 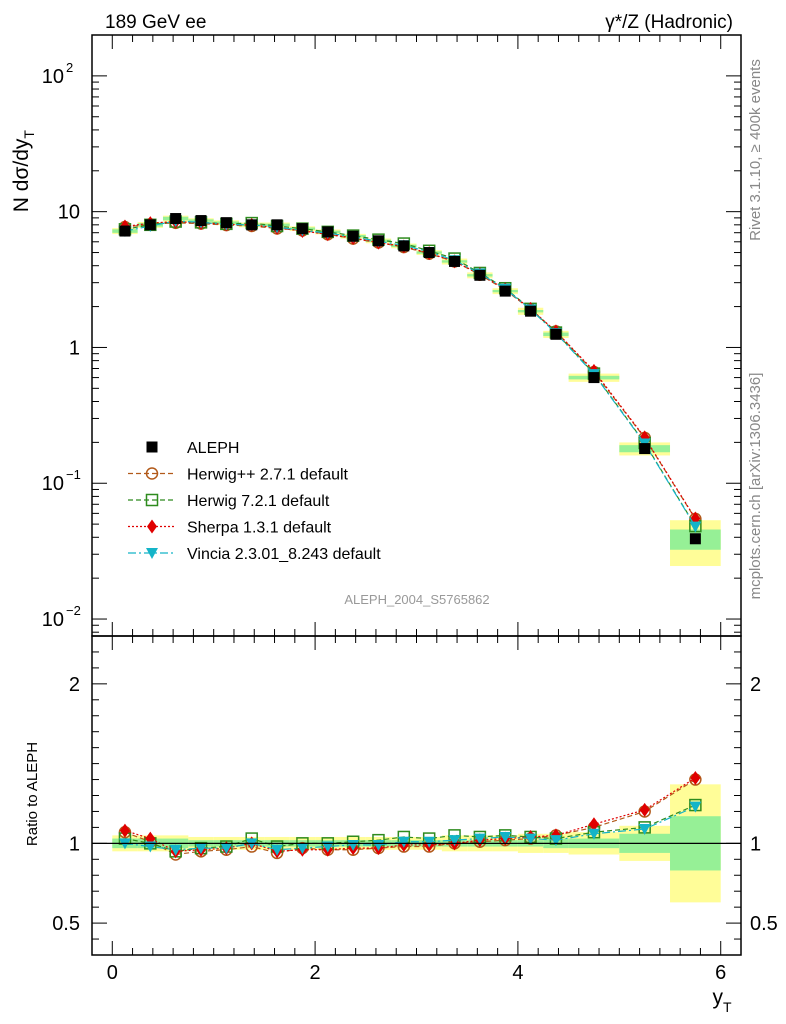 What do you see at coordinates (517, 973) in the screenshot?
I see `x-tick-label: 4` at bounding box center [517, 973].